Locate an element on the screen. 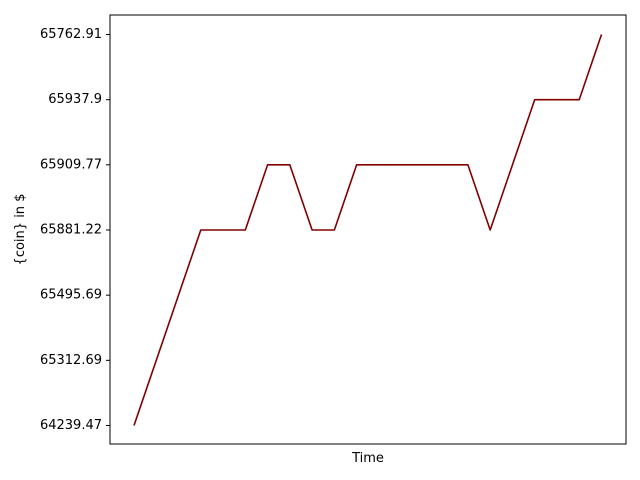 Image resolution: width=640 pixels, height=480 pixels. y-tick-label: 65312.69 is located at coordinates (71, 360).